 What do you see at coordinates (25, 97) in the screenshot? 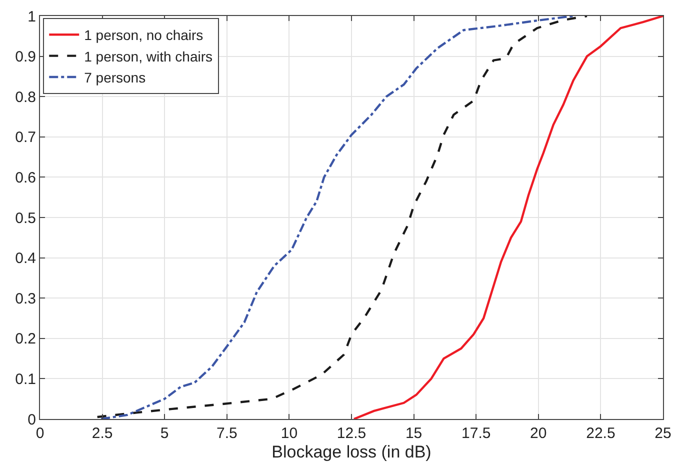
I see `y-tick-label: 0.8` at bounding box center [25, 97].